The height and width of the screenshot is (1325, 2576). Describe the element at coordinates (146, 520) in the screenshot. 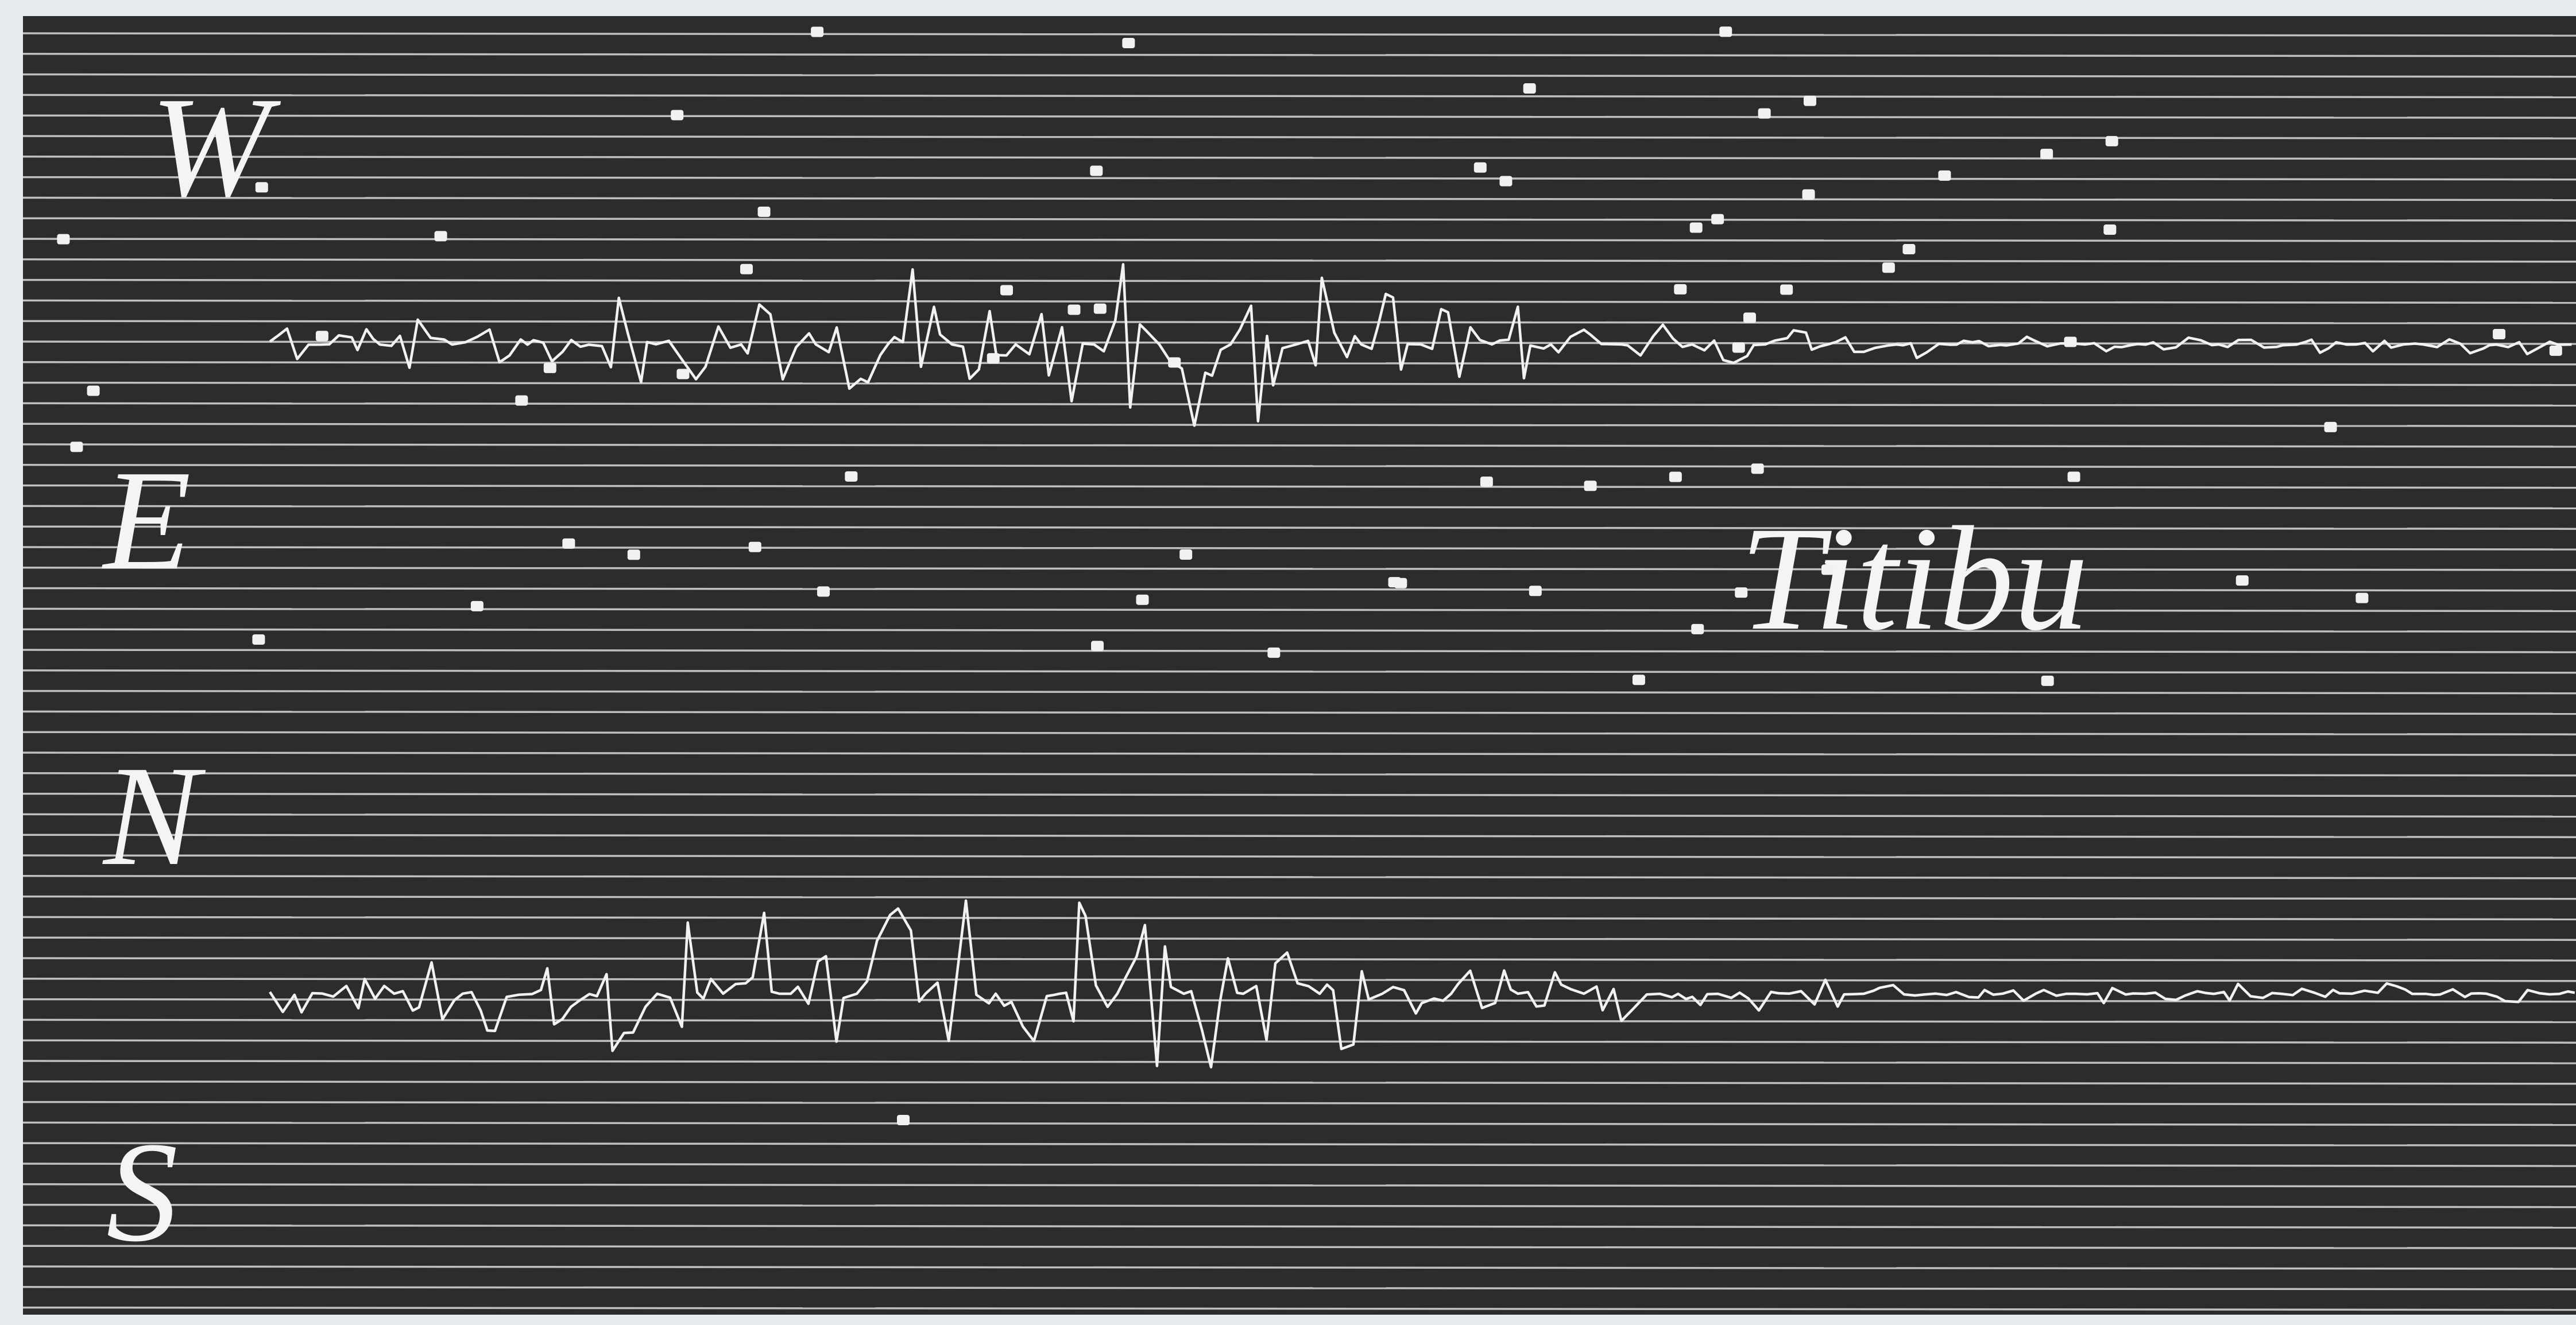

I see `component-label: E` at that location.